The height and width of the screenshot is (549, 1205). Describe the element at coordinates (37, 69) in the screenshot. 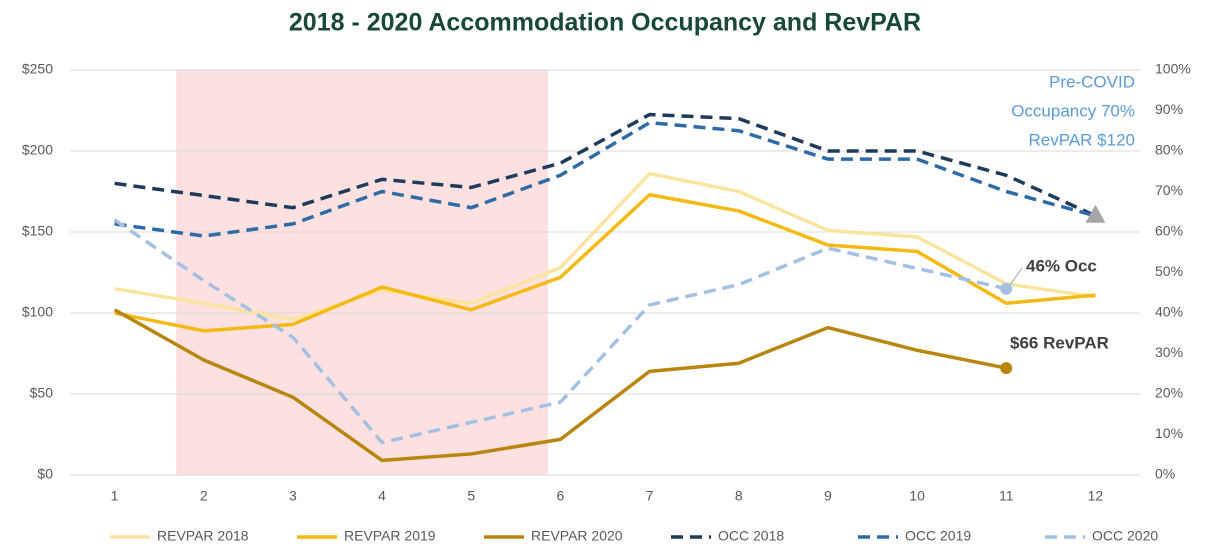

I see `y-tick-label: $250` at that location.